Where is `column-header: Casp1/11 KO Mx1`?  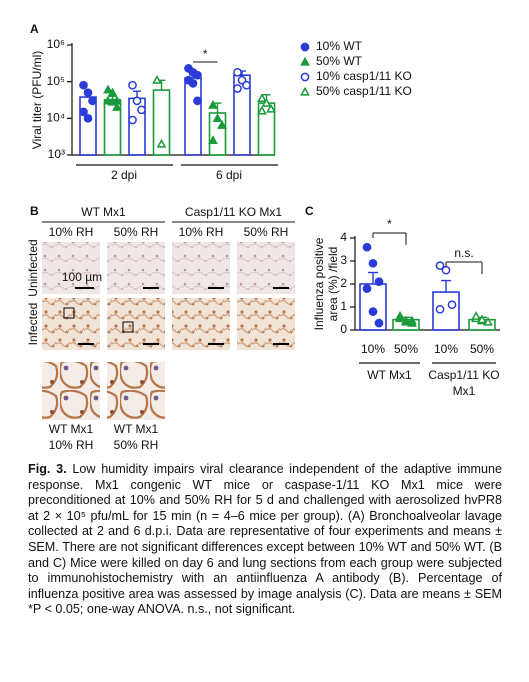 column-header: Casp1/11 KO Mx1 is located at coordinates (233, 212).